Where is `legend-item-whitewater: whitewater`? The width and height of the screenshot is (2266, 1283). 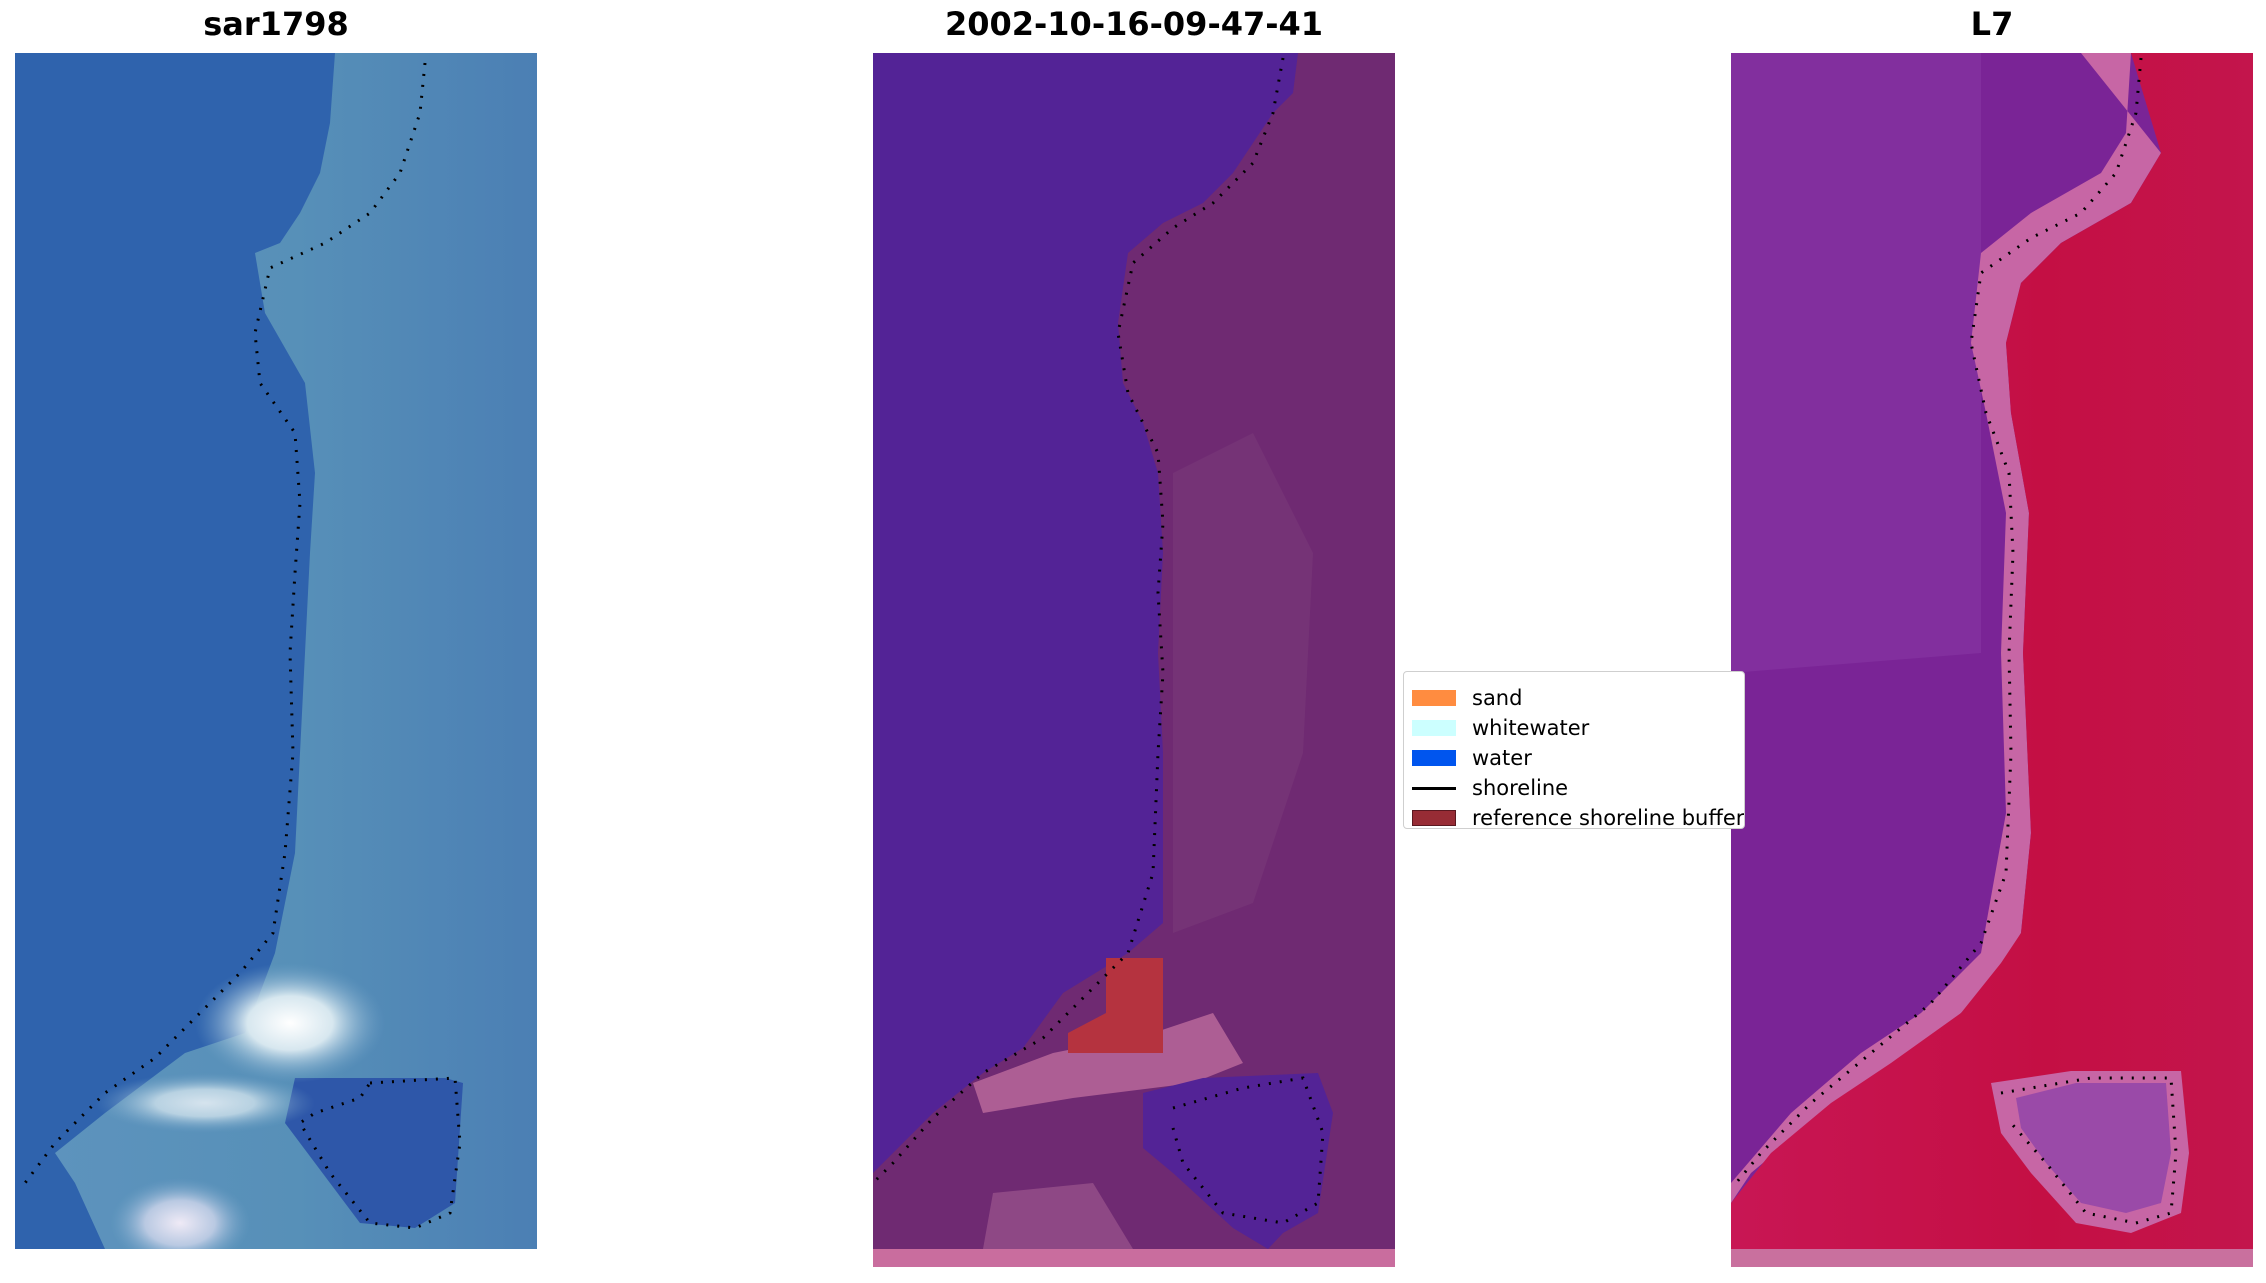
legend-item-whitewater: whitewater is located at coordinates (1500, 728).